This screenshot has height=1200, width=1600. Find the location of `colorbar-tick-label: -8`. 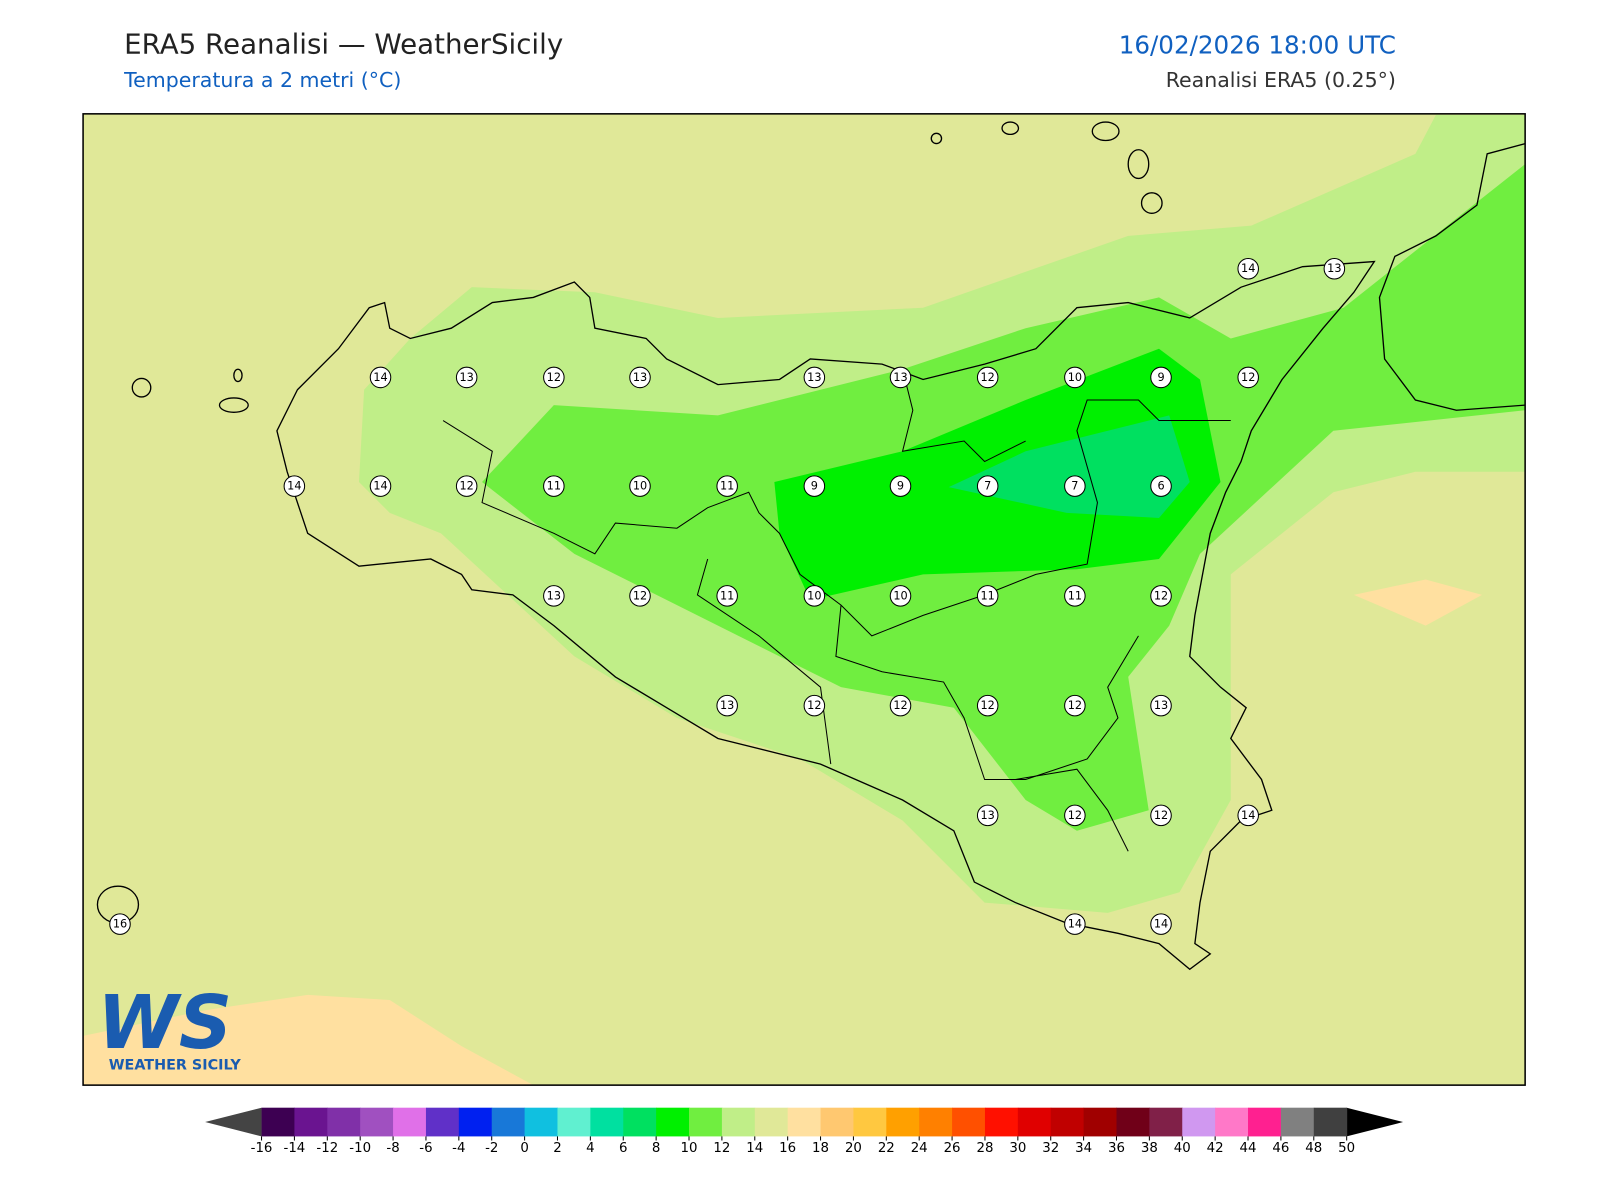

colorbar-tick-label: -8 is located at coordinates (392, 1148).